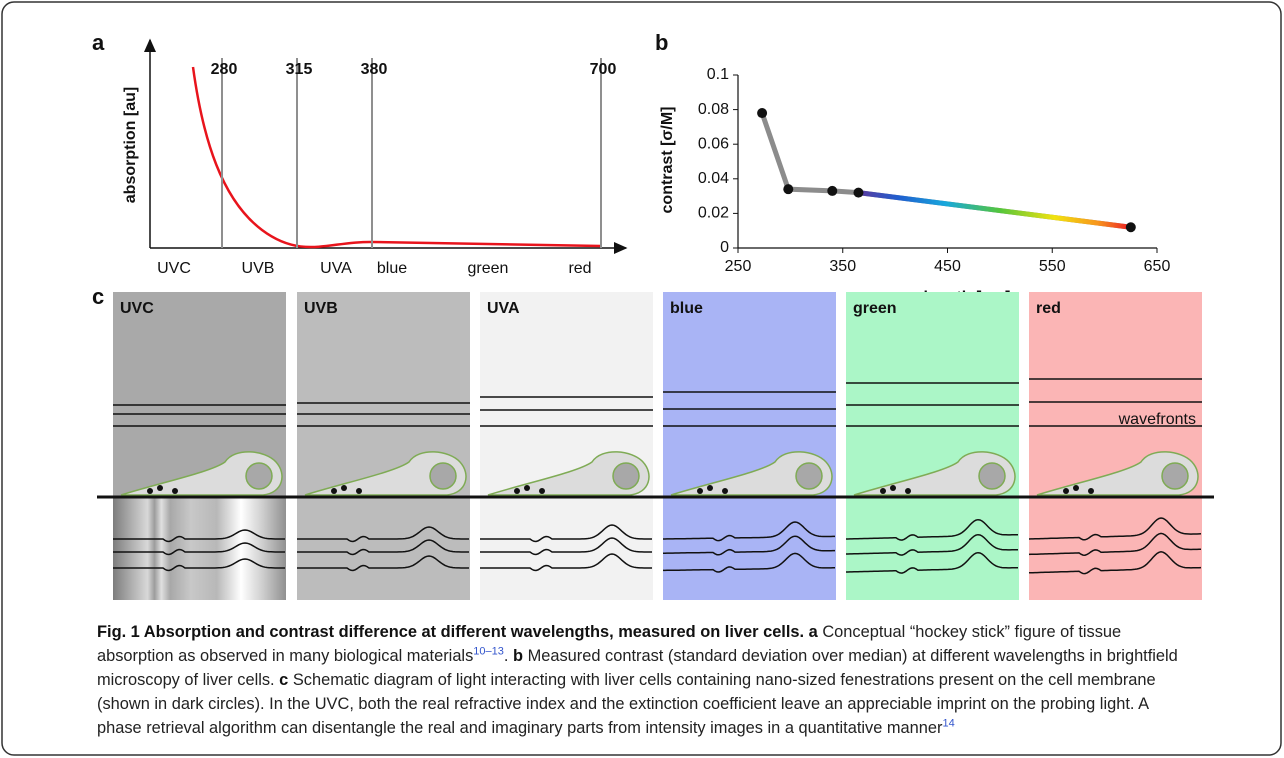 This screenshot has height=758, width=1284. I want to click on absorption-curve, so click(396, 157).